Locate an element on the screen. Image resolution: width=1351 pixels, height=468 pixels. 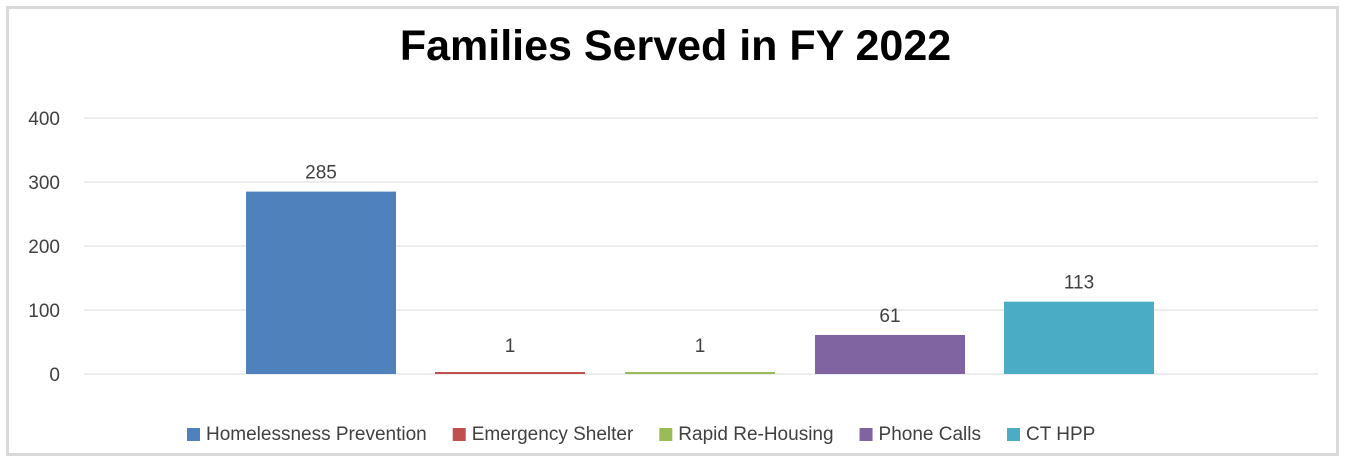
legend-label: Homelessness Prevention is located at coordinates (316, 434).